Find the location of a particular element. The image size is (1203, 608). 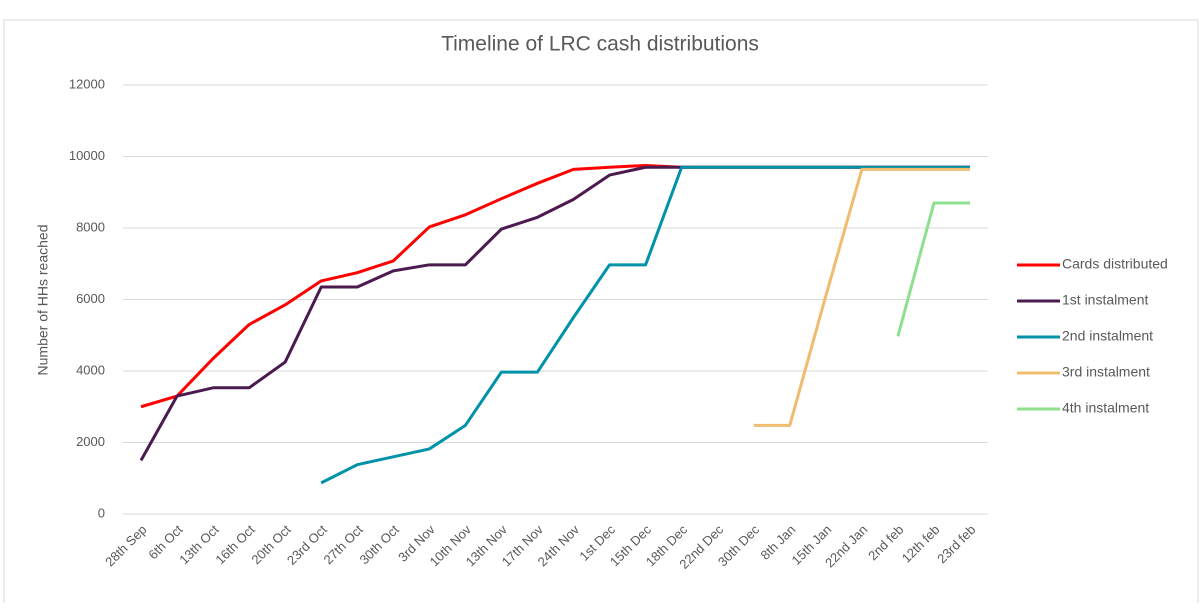

y-tick-label: 6000 is located at coordinates (90, 298).